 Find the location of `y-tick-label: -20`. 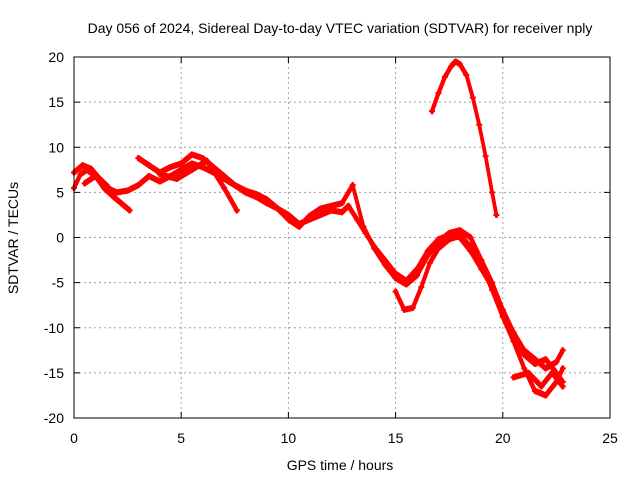

y-tick-label: -20 is located at coordinates (54, 418).